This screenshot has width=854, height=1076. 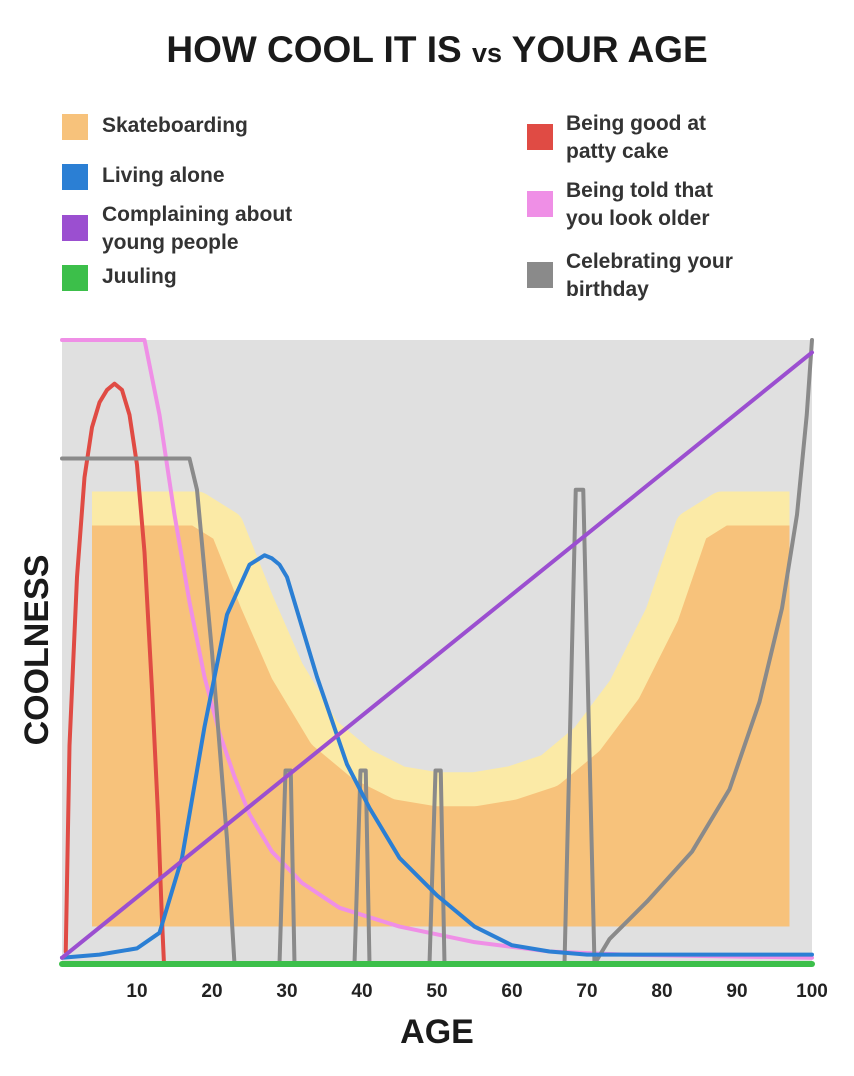 I want to click on x-tick-label: 80, so click(x=661, y=991).